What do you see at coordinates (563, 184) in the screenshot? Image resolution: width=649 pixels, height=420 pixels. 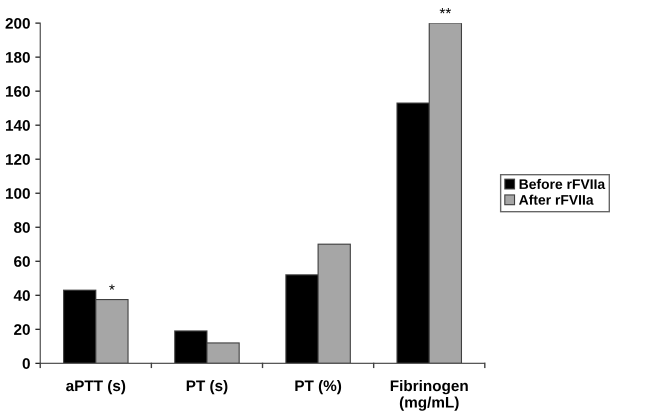 I see `legend-label: Before rFVIIa` at bounding box center [563, 184].